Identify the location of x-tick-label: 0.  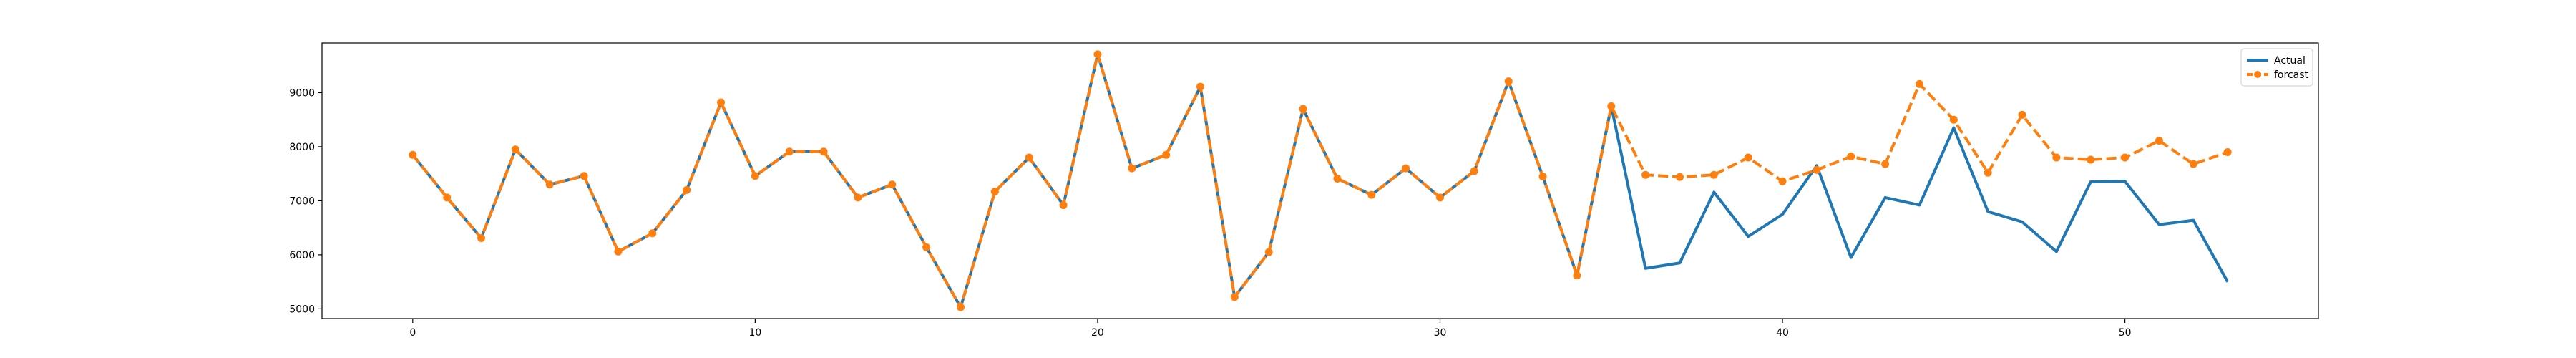
(412, 333).